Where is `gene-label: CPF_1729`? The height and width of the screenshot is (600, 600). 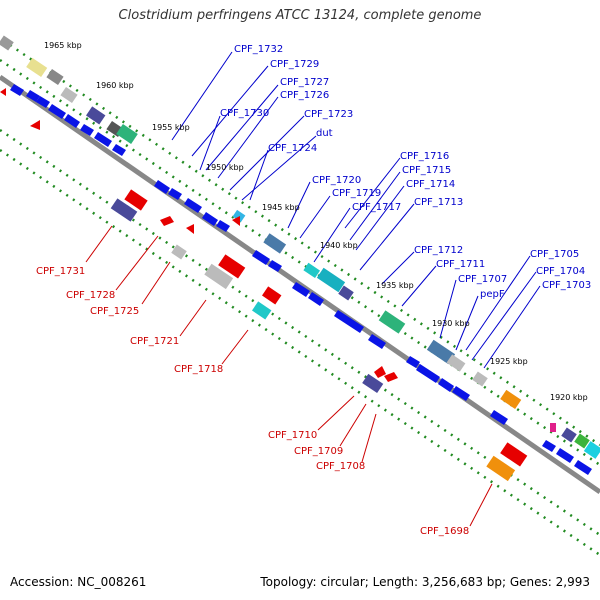 gene-label: CPF_1729 is located at coordinates (294, 64).